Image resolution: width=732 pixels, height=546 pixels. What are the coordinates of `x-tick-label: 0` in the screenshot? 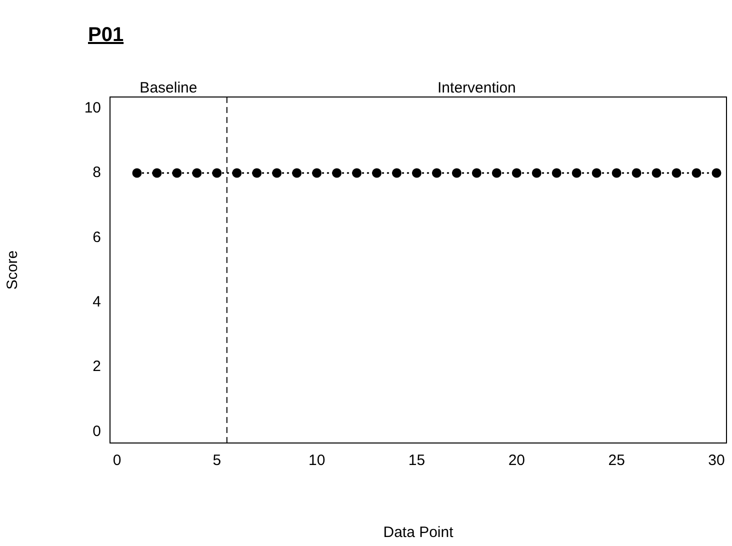 It's located at (117, 461).